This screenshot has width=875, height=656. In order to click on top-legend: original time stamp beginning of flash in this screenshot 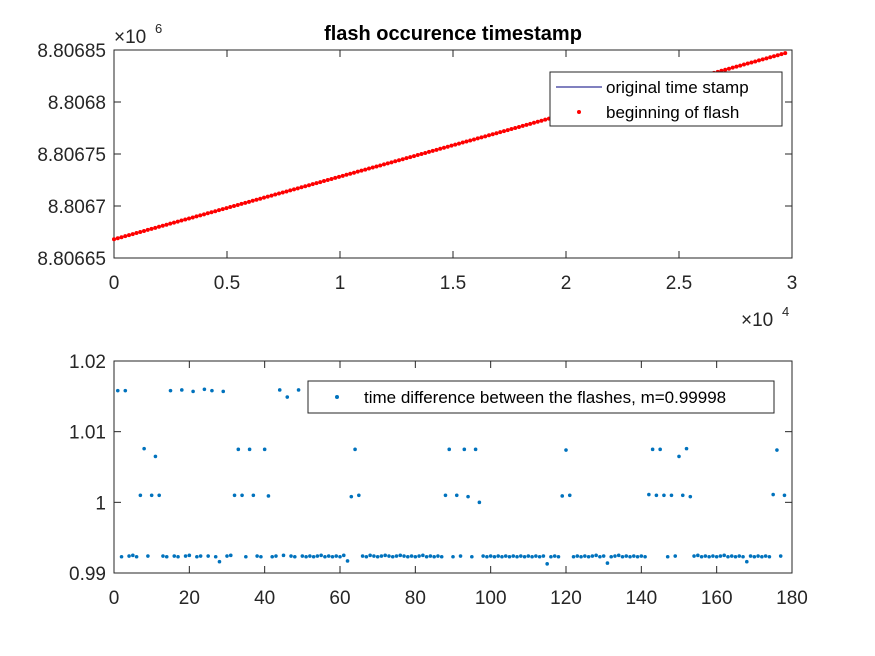, I will do `click(666, 99)`.